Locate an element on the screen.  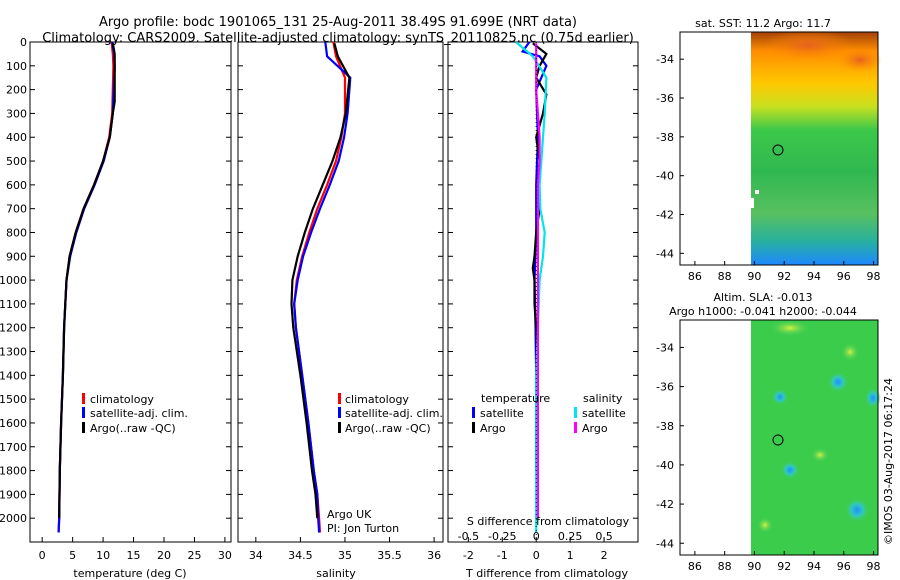
legend-swatch-satellite is located at coordinates (83, 412).